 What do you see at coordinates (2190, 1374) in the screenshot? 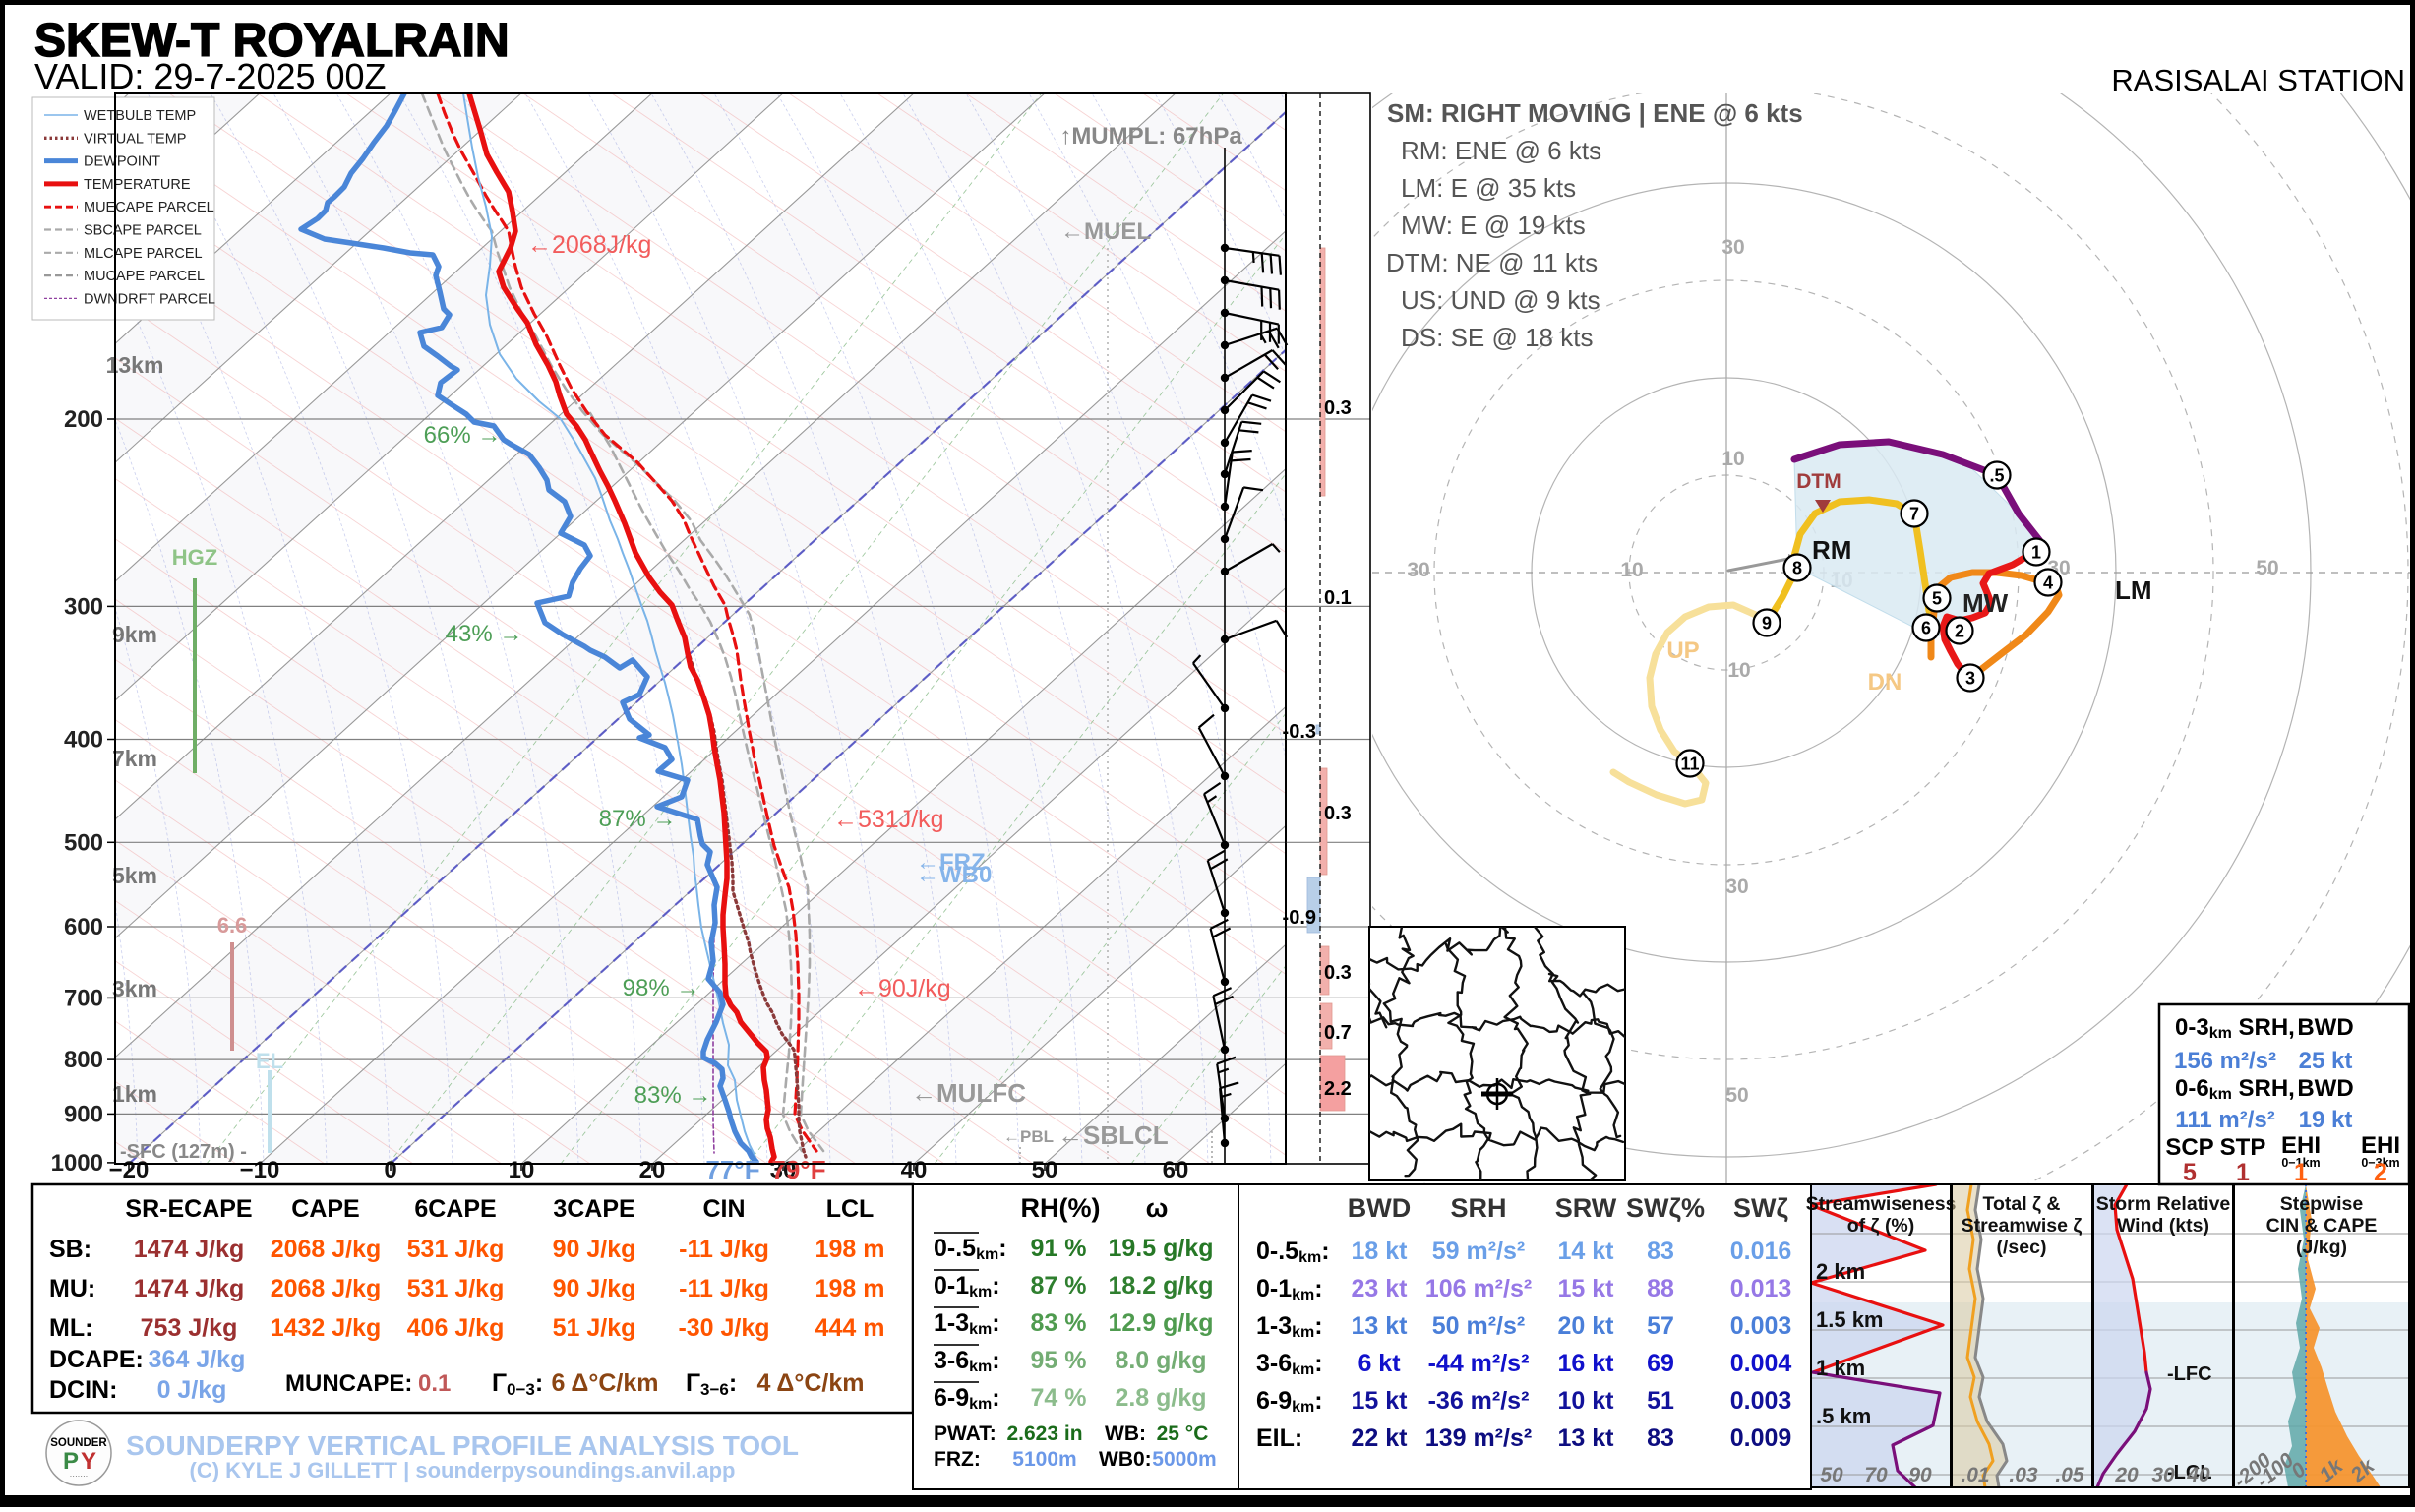
I see `svg-text: -LFC` at bounding box center [2190, 1374].